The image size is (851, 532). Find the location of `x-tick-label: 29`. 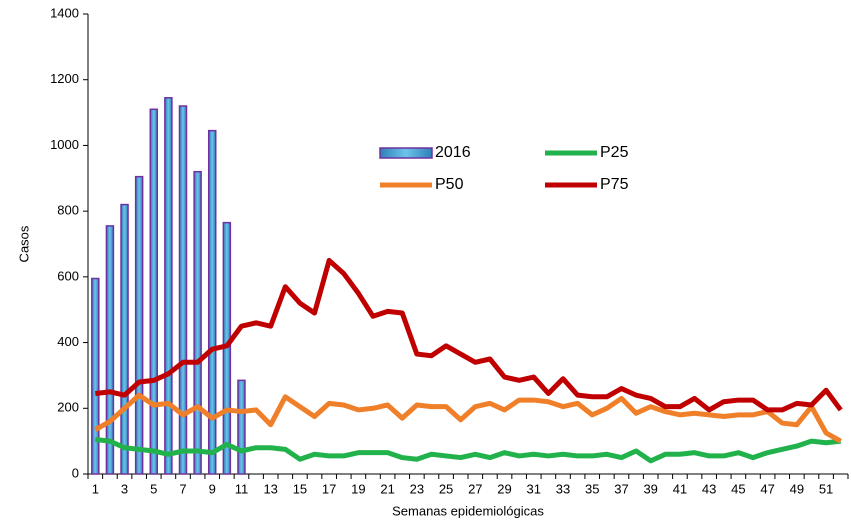

x-tick-label: 29 is located at coordinates (504, 488).